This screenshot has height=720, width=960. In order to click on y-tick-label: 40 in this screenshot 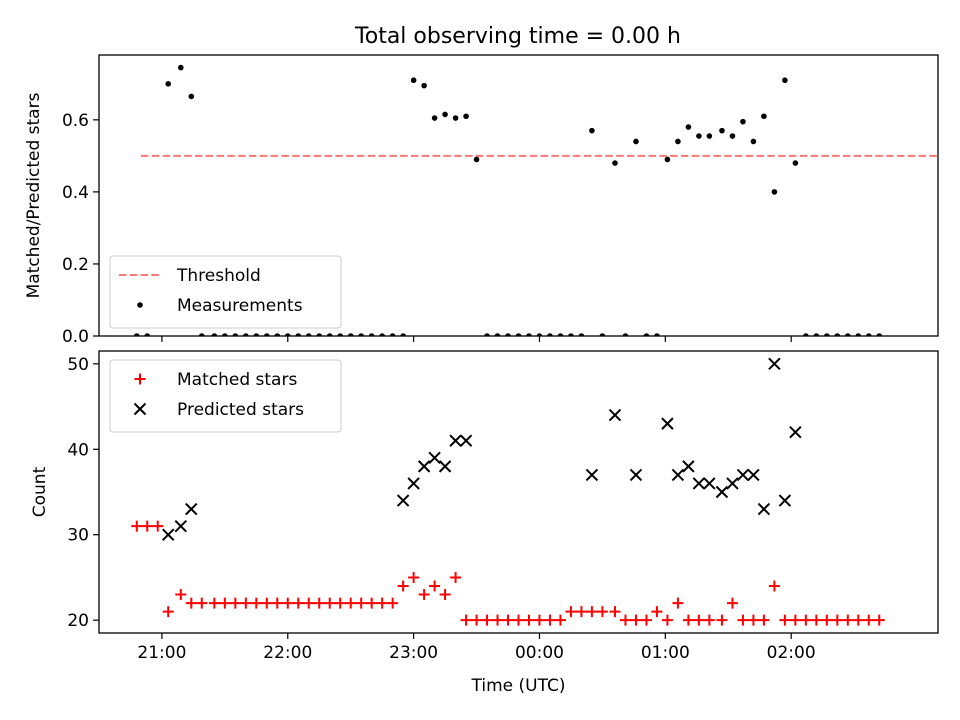, I will do `click(78, 450)`.